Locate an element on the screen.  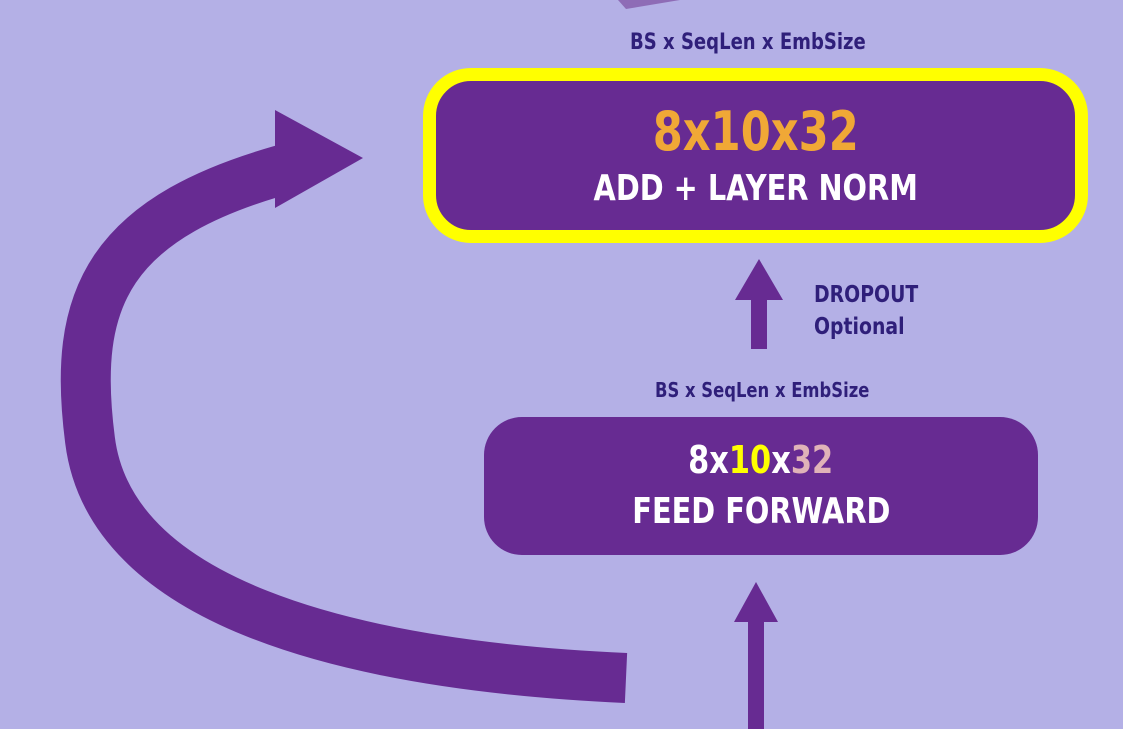
dropout-note: Optional is located at coordinates (859, 327).